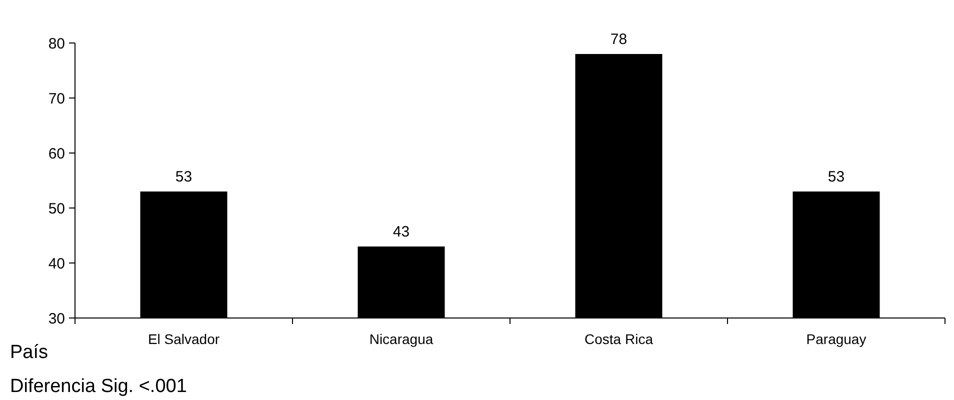 The image size is (954, 400). Describe the element at coordinates (56, 99) in the screenshot. I see `y-tick-label: 70` at that location.